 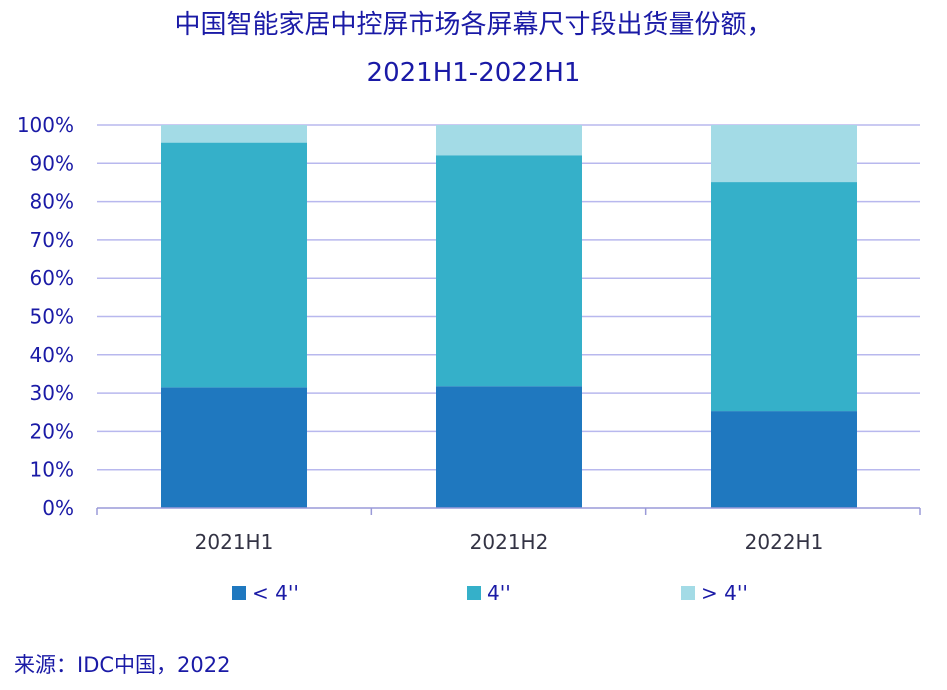 I want to click on legend-label: 4'', so click(x=499, y=593).